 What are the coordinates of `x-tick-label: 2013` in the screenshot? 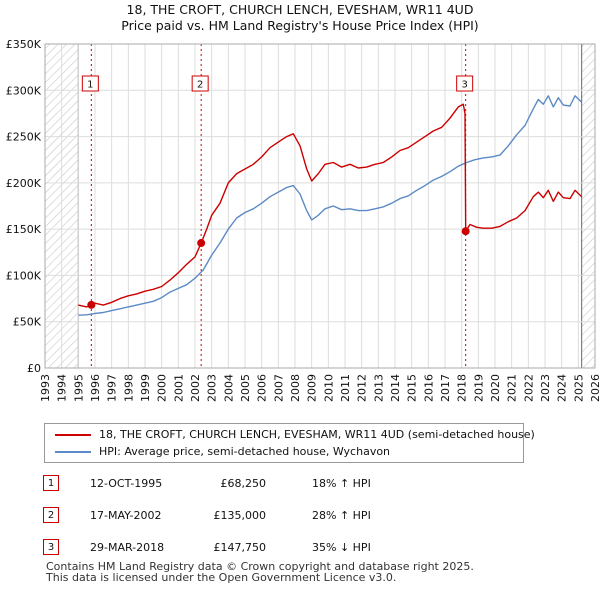 It's located at (378, 388).